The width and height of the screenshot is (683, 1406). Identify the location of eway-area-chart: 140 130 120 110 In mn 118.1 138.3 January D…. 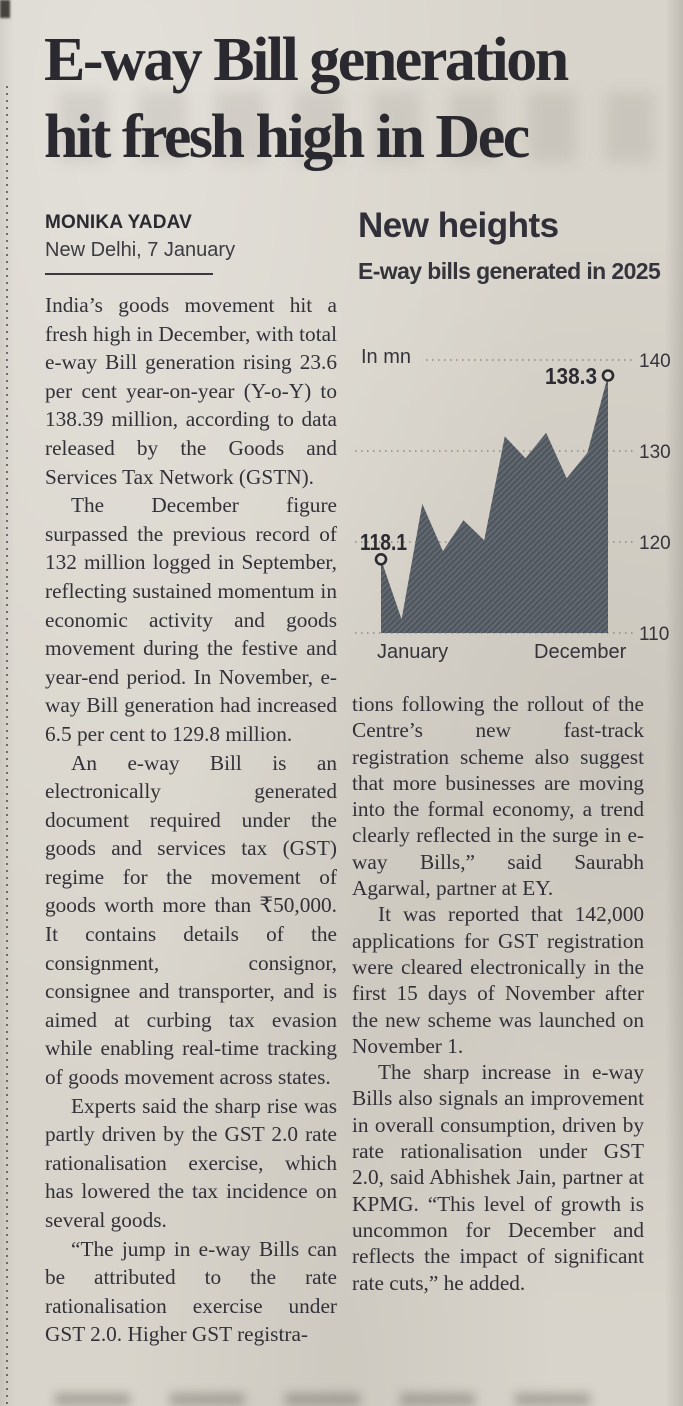
(513, 504).